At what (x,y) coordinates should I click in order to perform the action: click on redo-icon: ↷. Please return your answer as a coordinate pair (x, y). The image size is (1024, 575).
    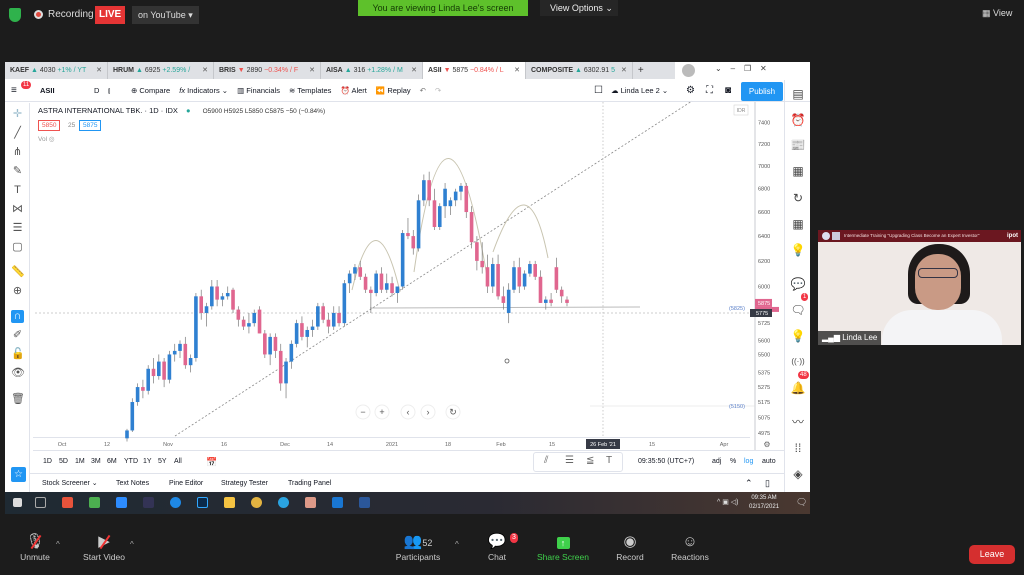
    Looking at the image, I should click on (438, 90).